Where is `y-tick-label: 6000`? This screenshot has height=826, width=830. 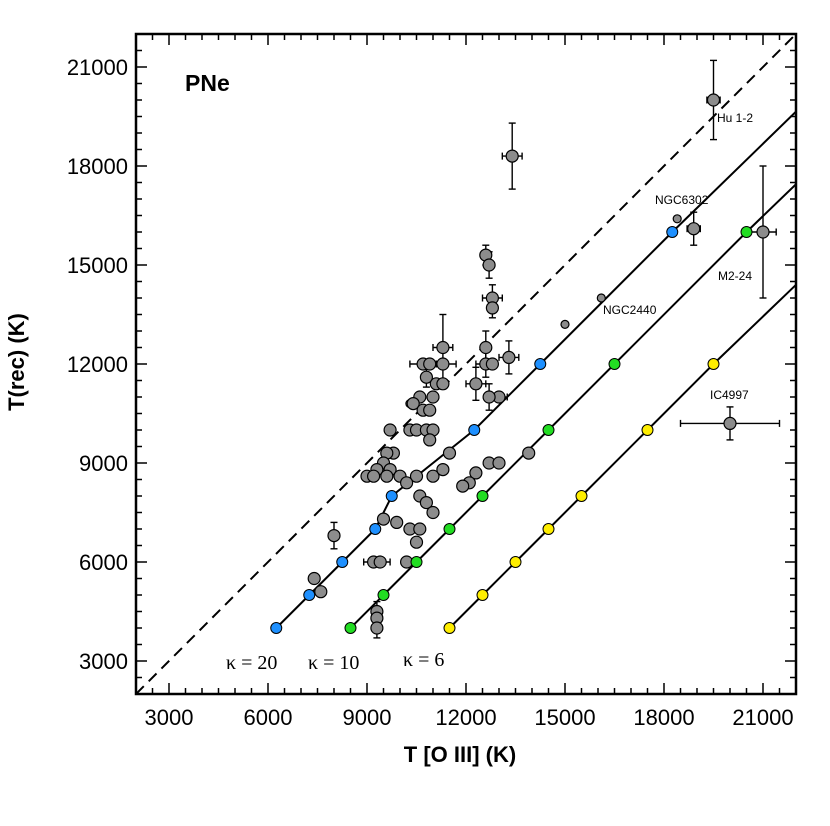 y-tick-label: 6000 is located at coordinates (103, 562).